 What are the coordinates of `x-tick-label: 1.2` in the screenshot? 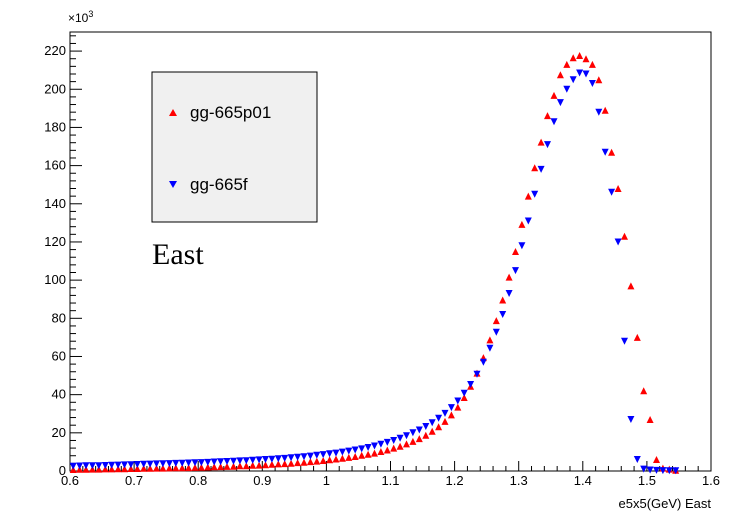 It's located at (455, 480).